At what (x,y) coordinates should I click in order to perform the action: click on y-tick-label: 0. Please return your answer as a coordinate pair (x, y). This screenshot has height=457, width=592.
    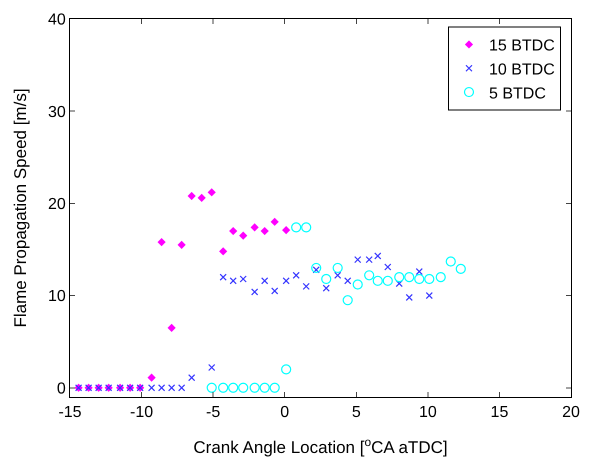
    Looking at the image, I should click on (61, 389).